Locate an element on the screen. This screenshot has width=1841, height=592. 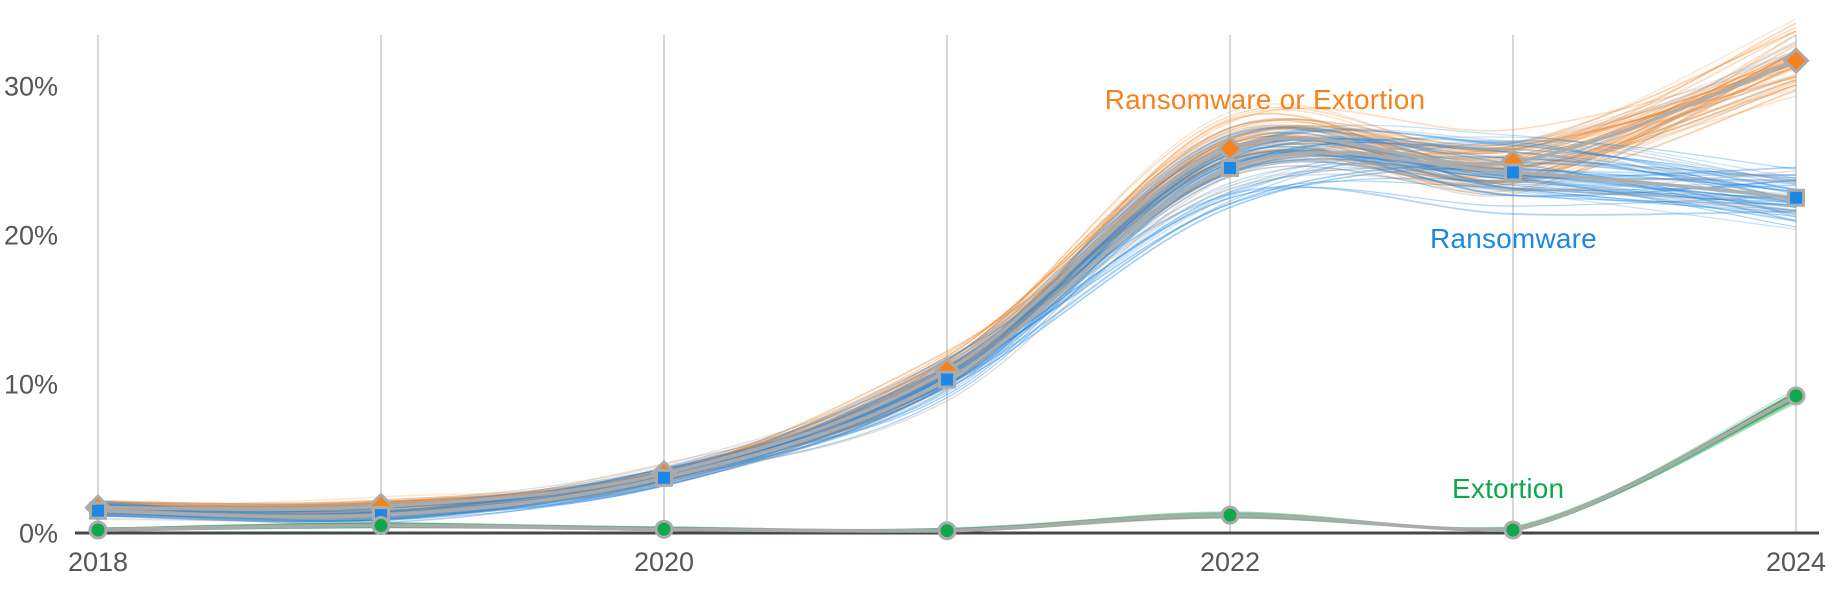
y-axis-tick-label-20%: 20% is located at coordinates (31, 236).